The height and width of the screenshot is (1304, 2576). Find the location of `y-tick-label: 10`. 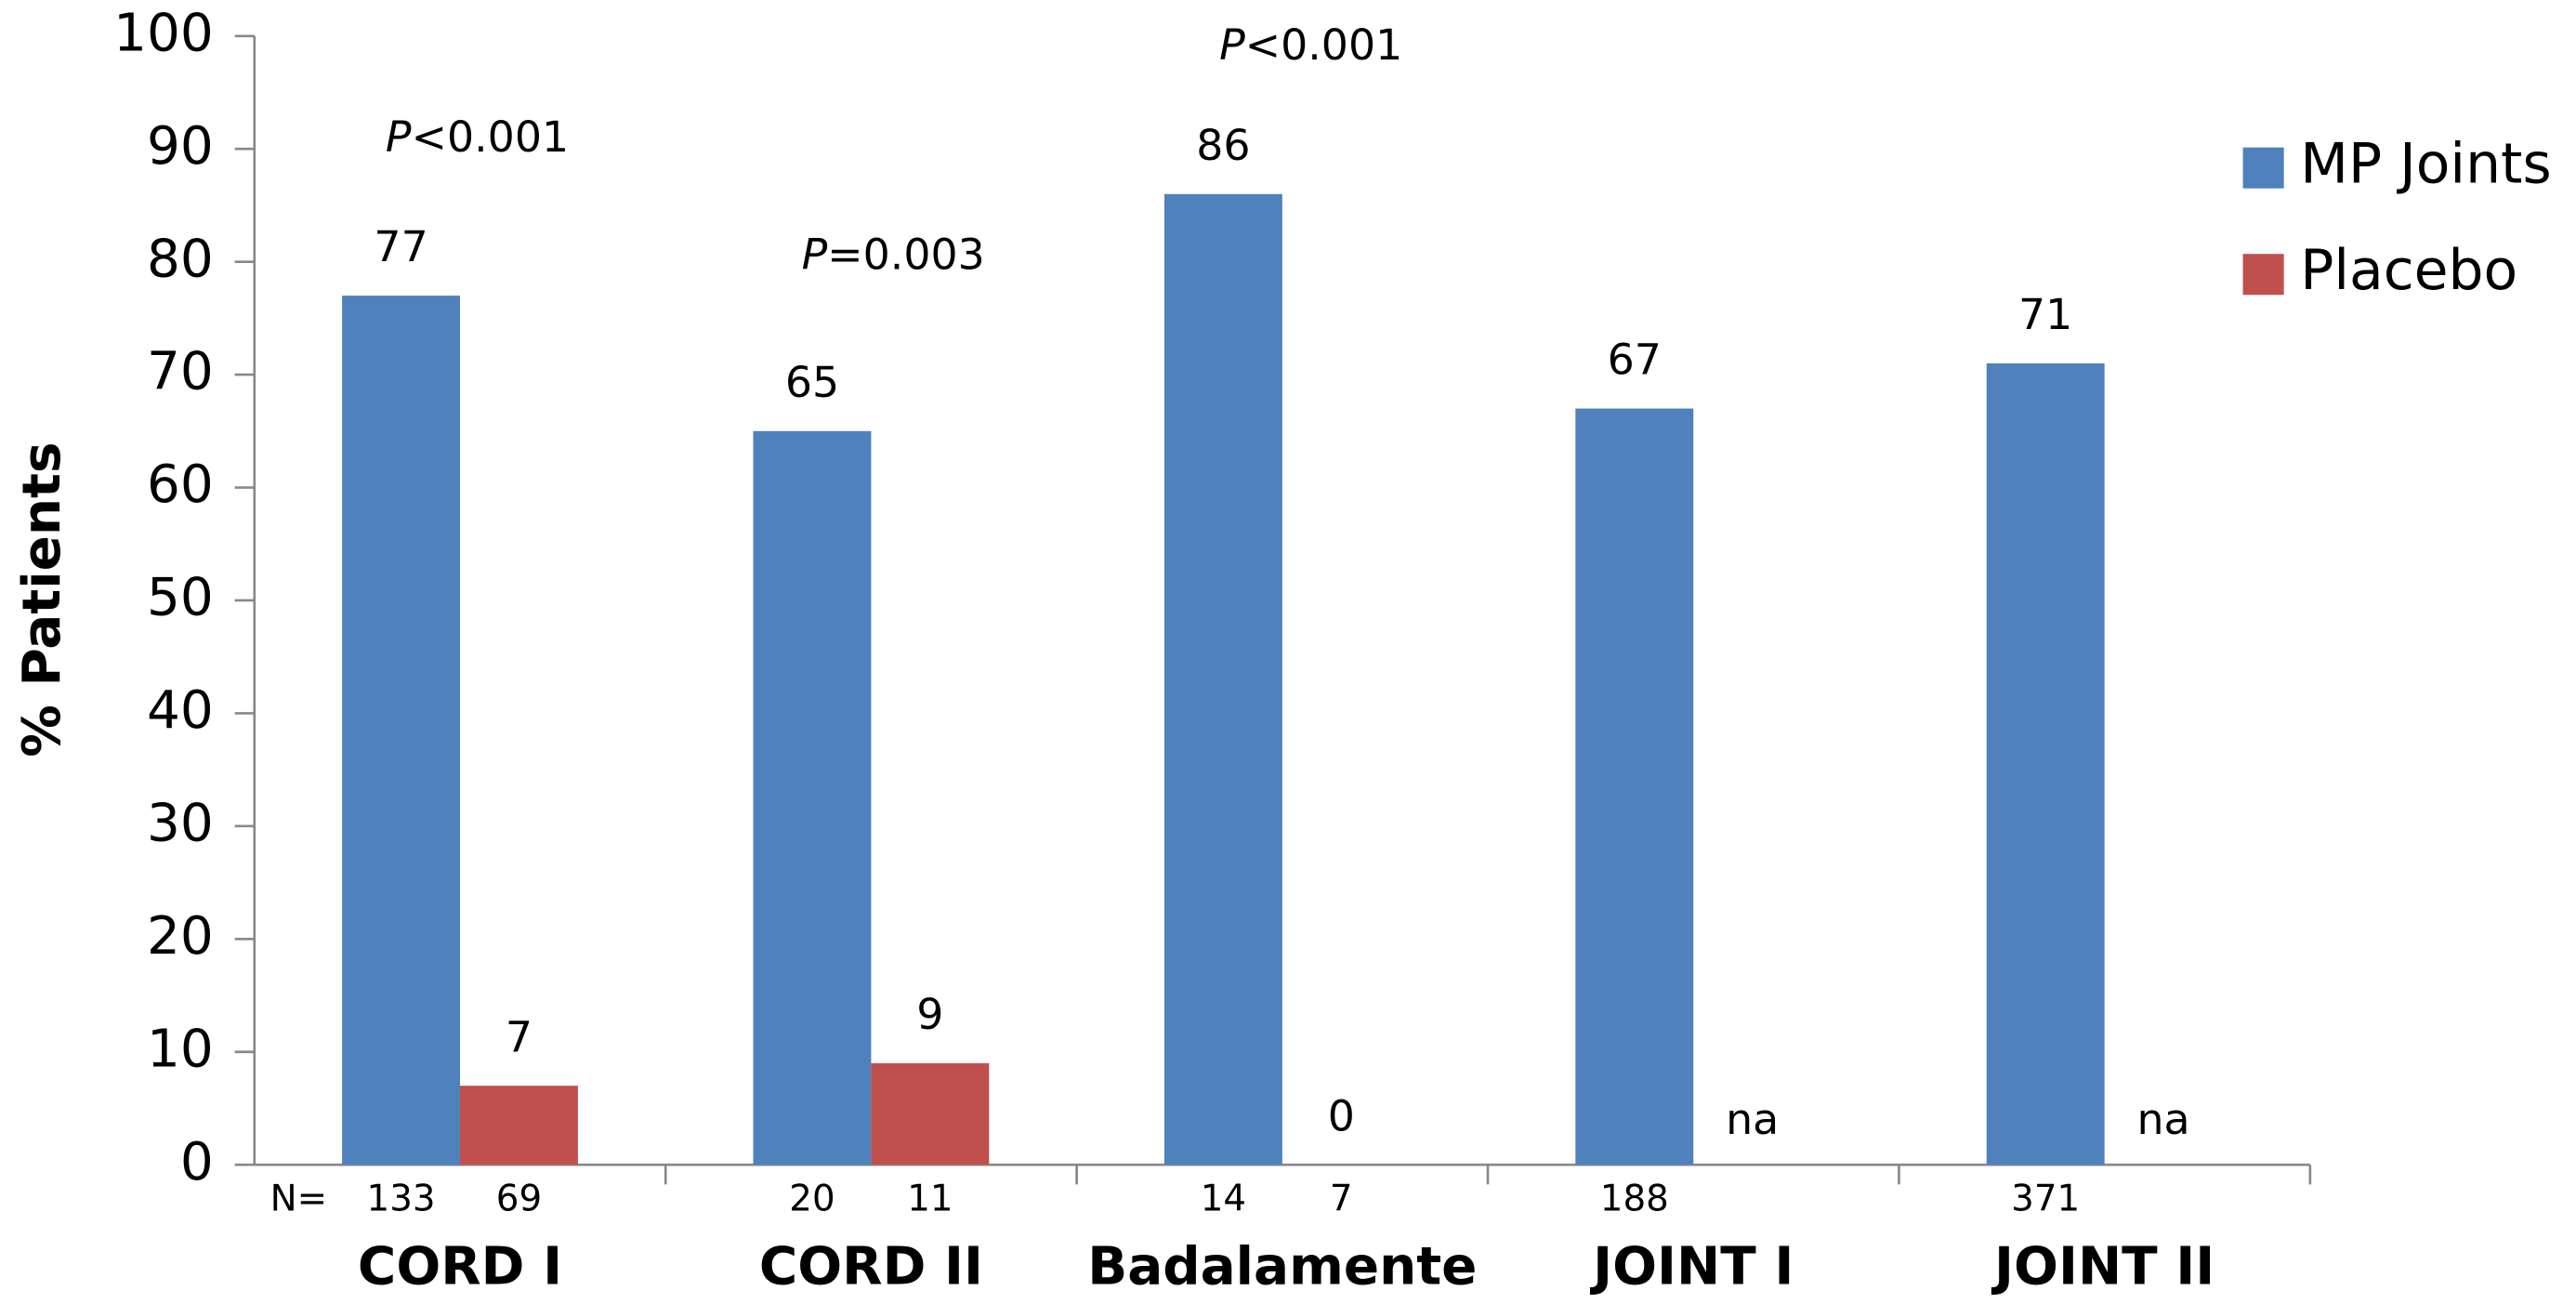

y-tick-label: 10 is located at coordinates (180, 1049).